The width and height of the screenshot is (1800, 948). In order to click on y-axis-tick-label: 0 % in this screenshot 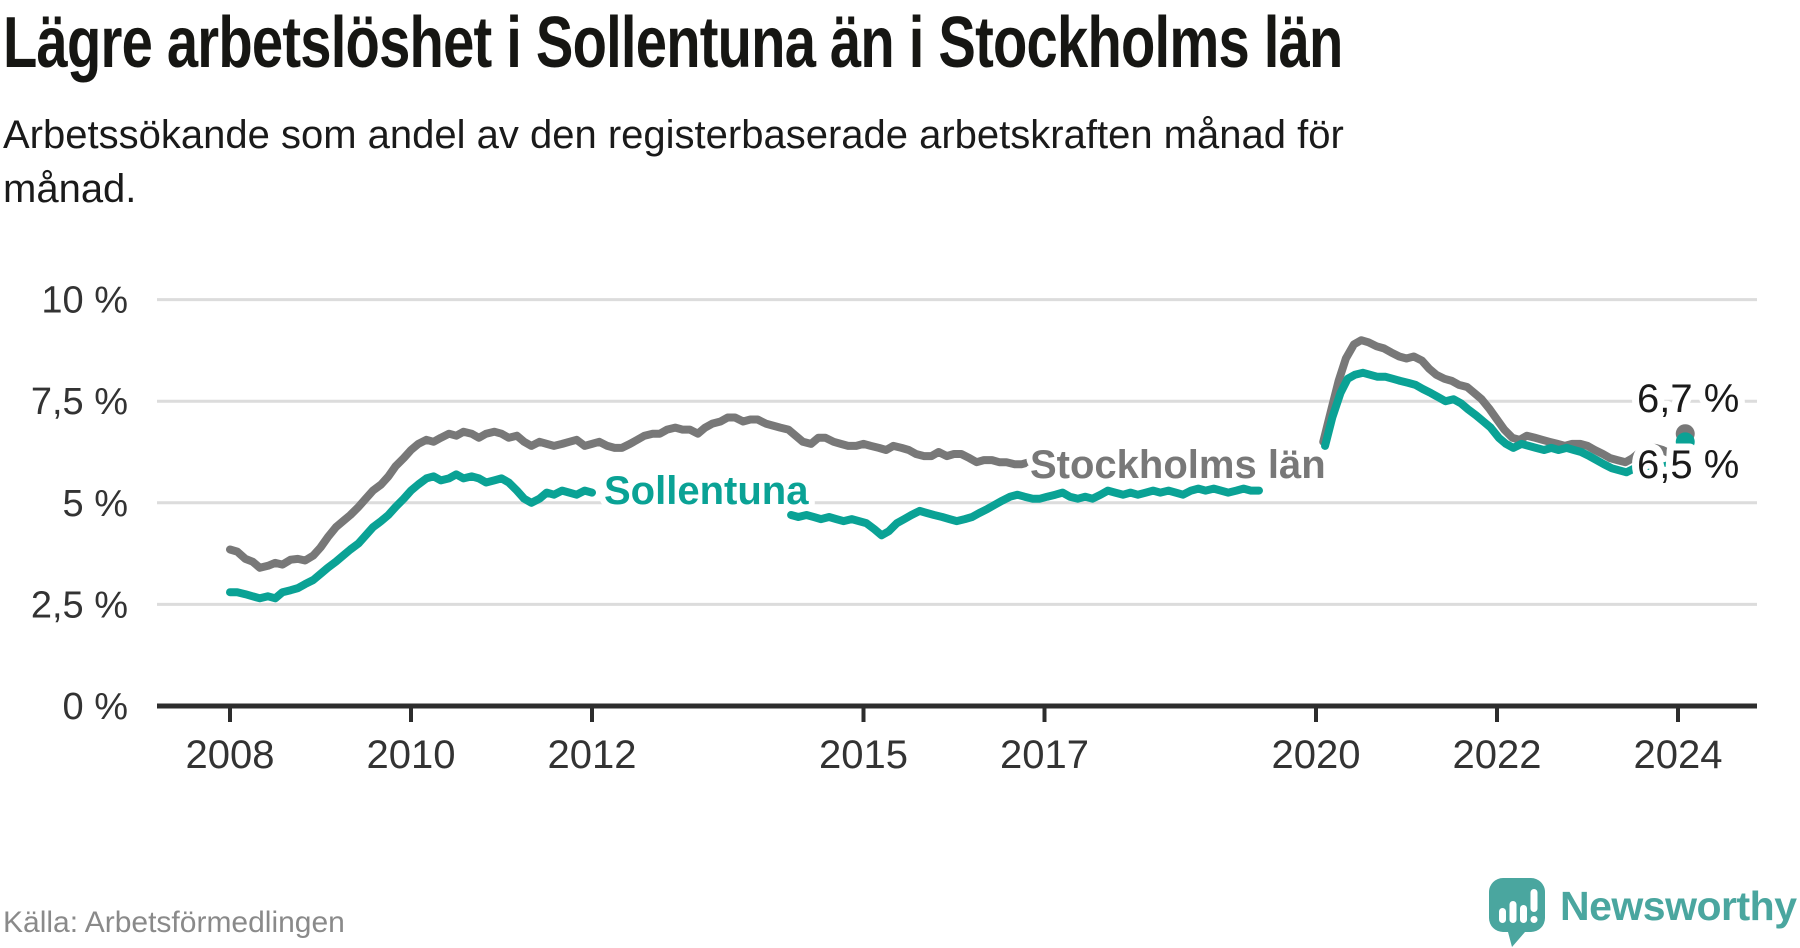, I will do `click(95, 707)`.